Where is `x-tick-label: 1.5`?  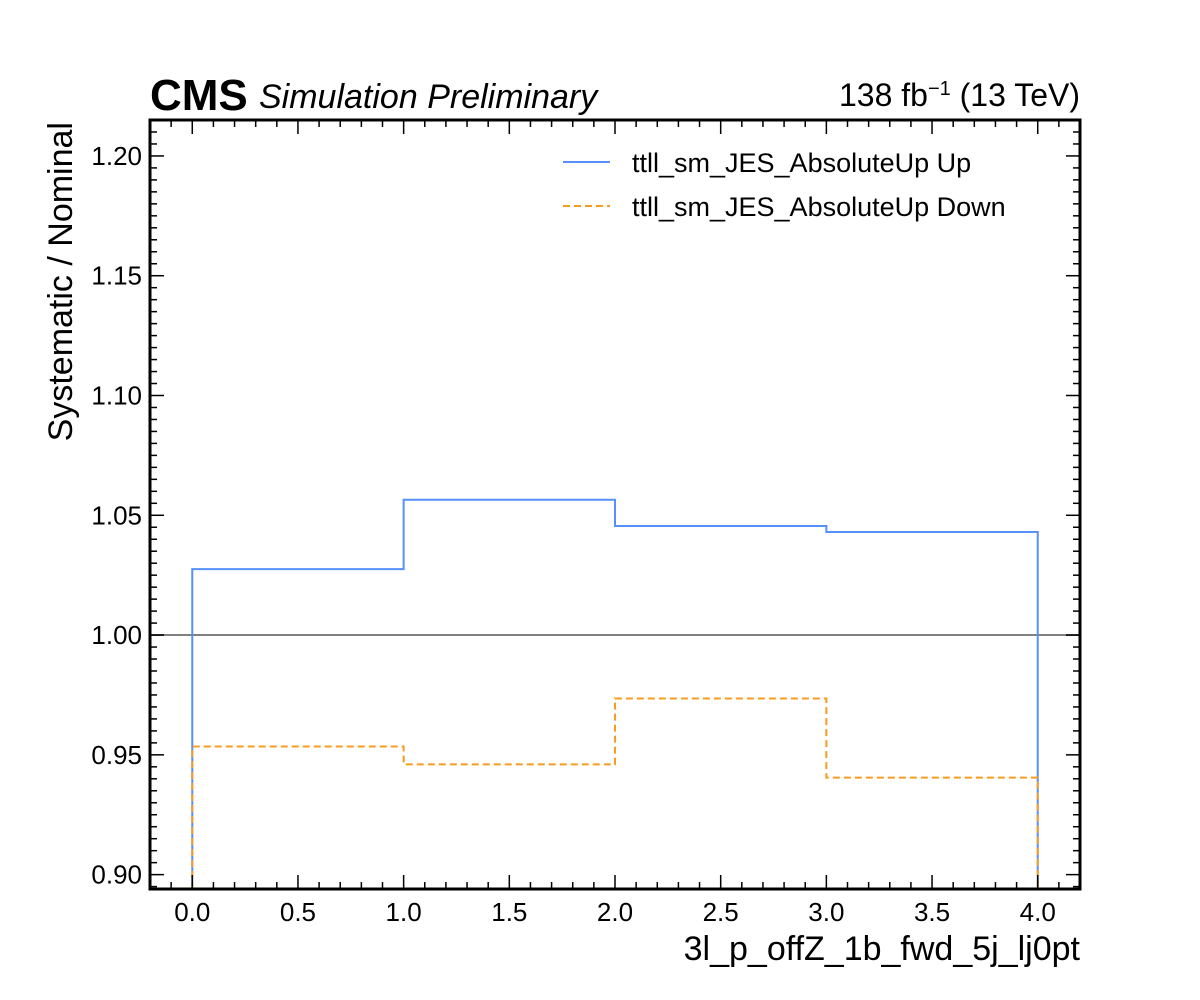
x-tick-label: 1.5 is located at coordinates (509, 912).